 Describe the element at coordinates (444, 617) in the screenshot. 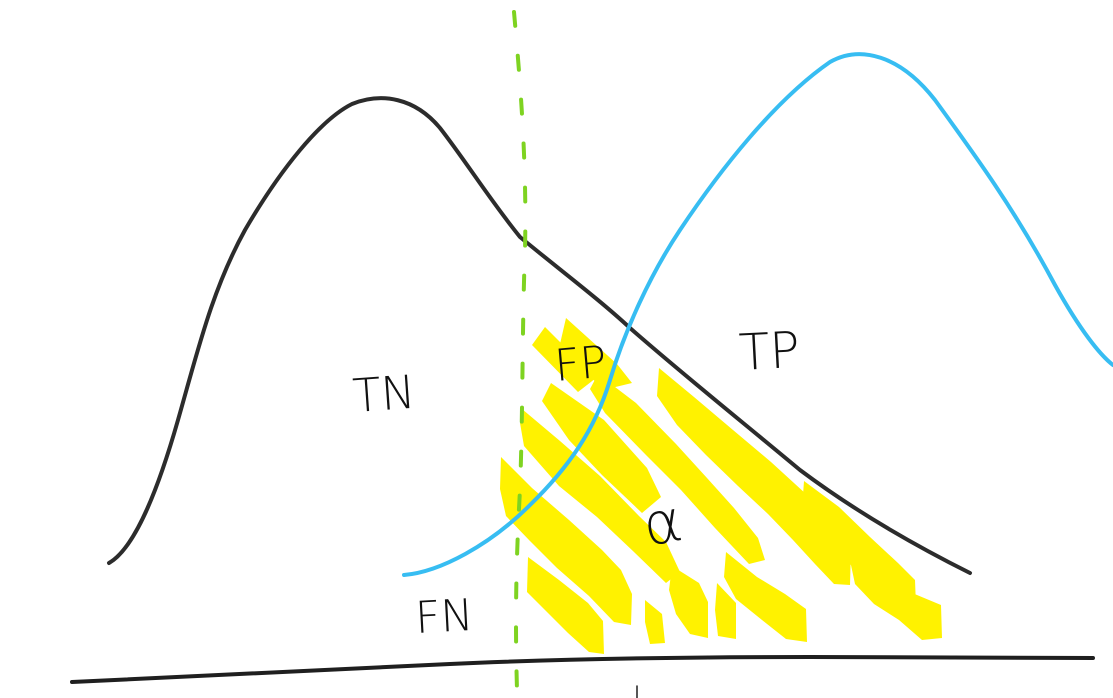

I see `label-fn: FN` at that location.